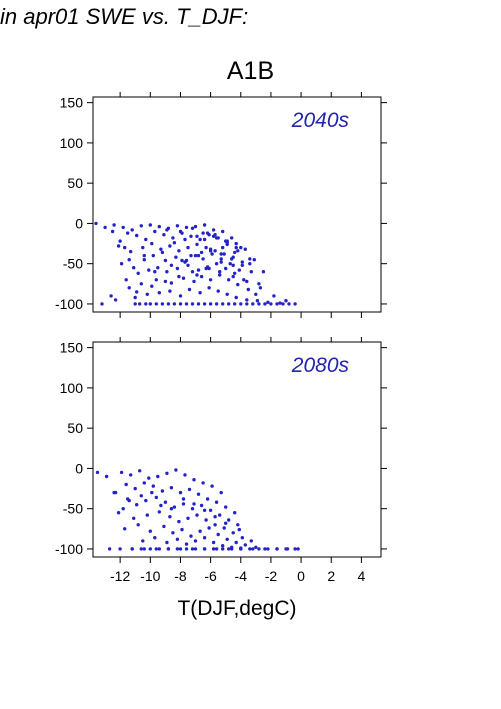 Image resolution: width=501 pixels, height=709 pixels. What do you see at coordinates (361, 576) in the screenshot?
I see `x-tick-label: 4` at bounding box center [361, 576].